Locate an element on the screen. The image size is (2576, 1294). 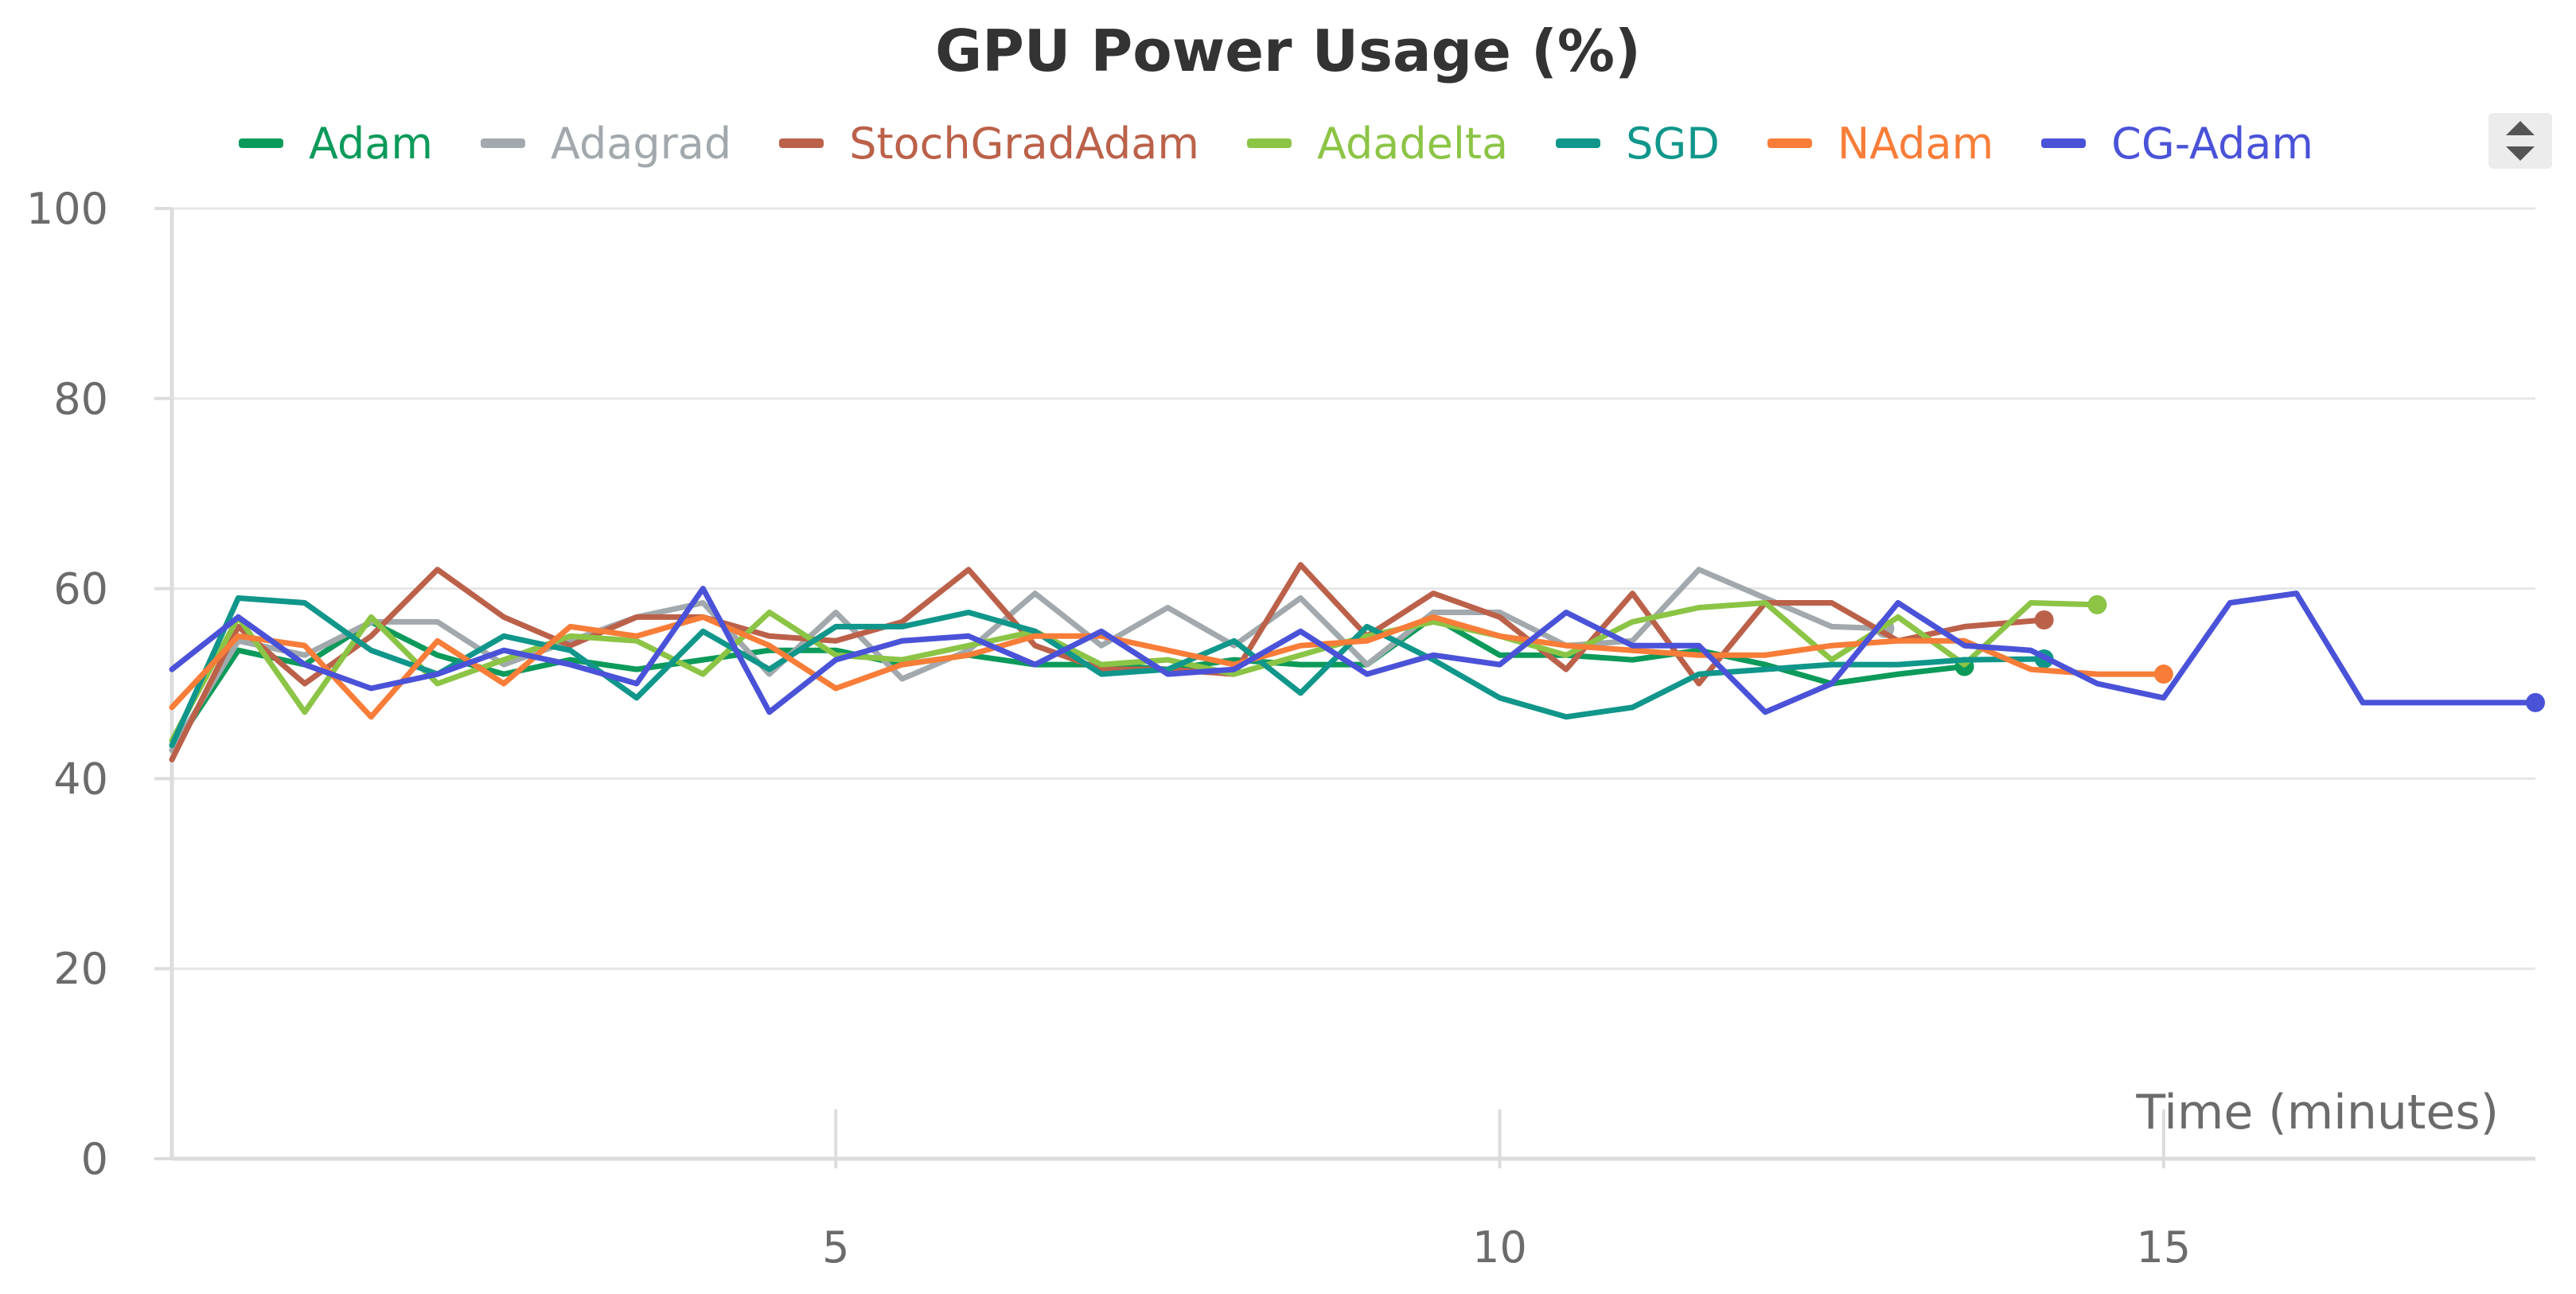
legend-label: CG-Adam is located at coordinates (2212, 144).